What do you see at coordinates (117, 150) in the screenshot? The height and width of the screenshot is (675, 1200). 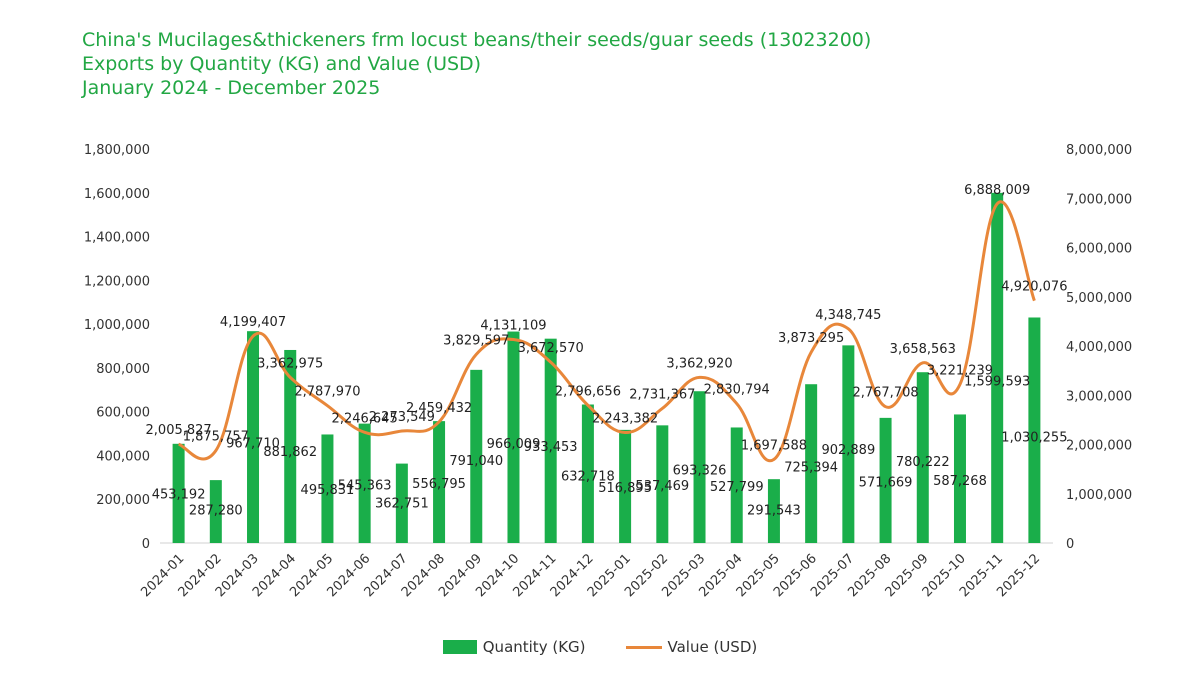 I see `y-left-tick-label: 1,800,000` at bounding box center [117, 150].